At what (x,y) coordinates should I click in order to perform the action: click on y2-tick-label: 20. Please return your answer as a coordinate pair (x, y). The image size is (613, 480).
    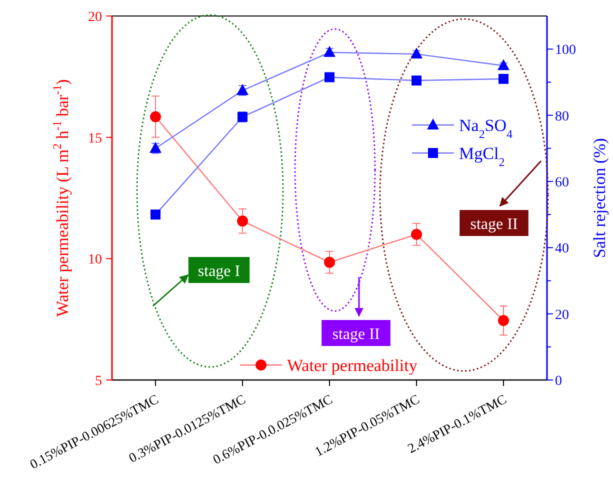
    Looking at the image, I should click on (562, 315).